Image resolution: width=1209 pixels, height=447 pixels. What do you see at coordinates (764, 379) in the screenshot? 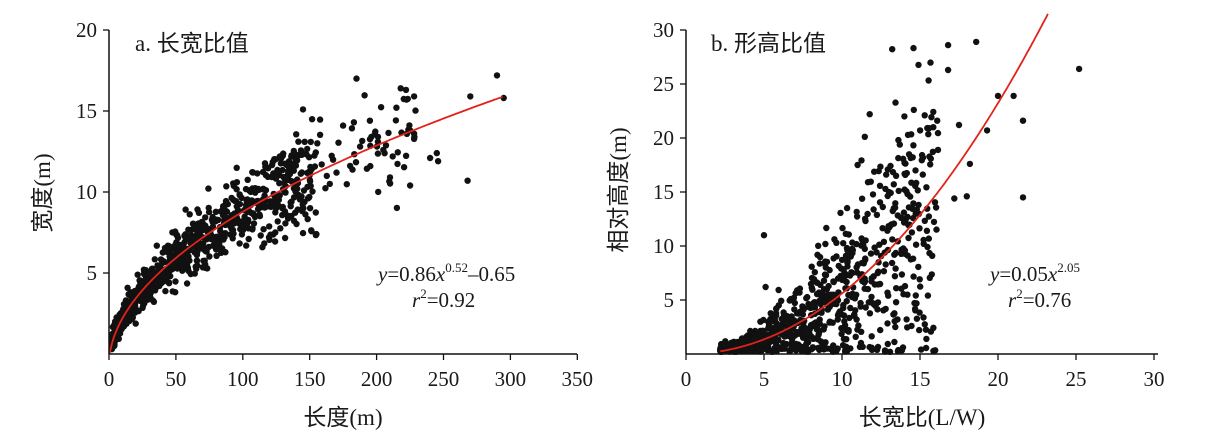
I see `panel-b-x-tick-label: 5` at bounding box center [764, 379].